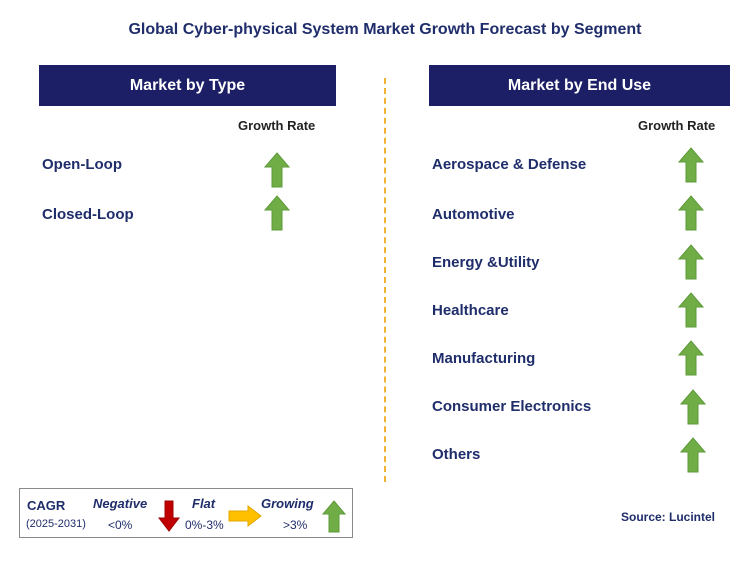 The width and height of the screenshot is (745, 570). Describe the element at coordinates (509, 164) in the screenshot. I see `end-use-row-label-aerospace-defense: Aerospace & Defense` at that location.